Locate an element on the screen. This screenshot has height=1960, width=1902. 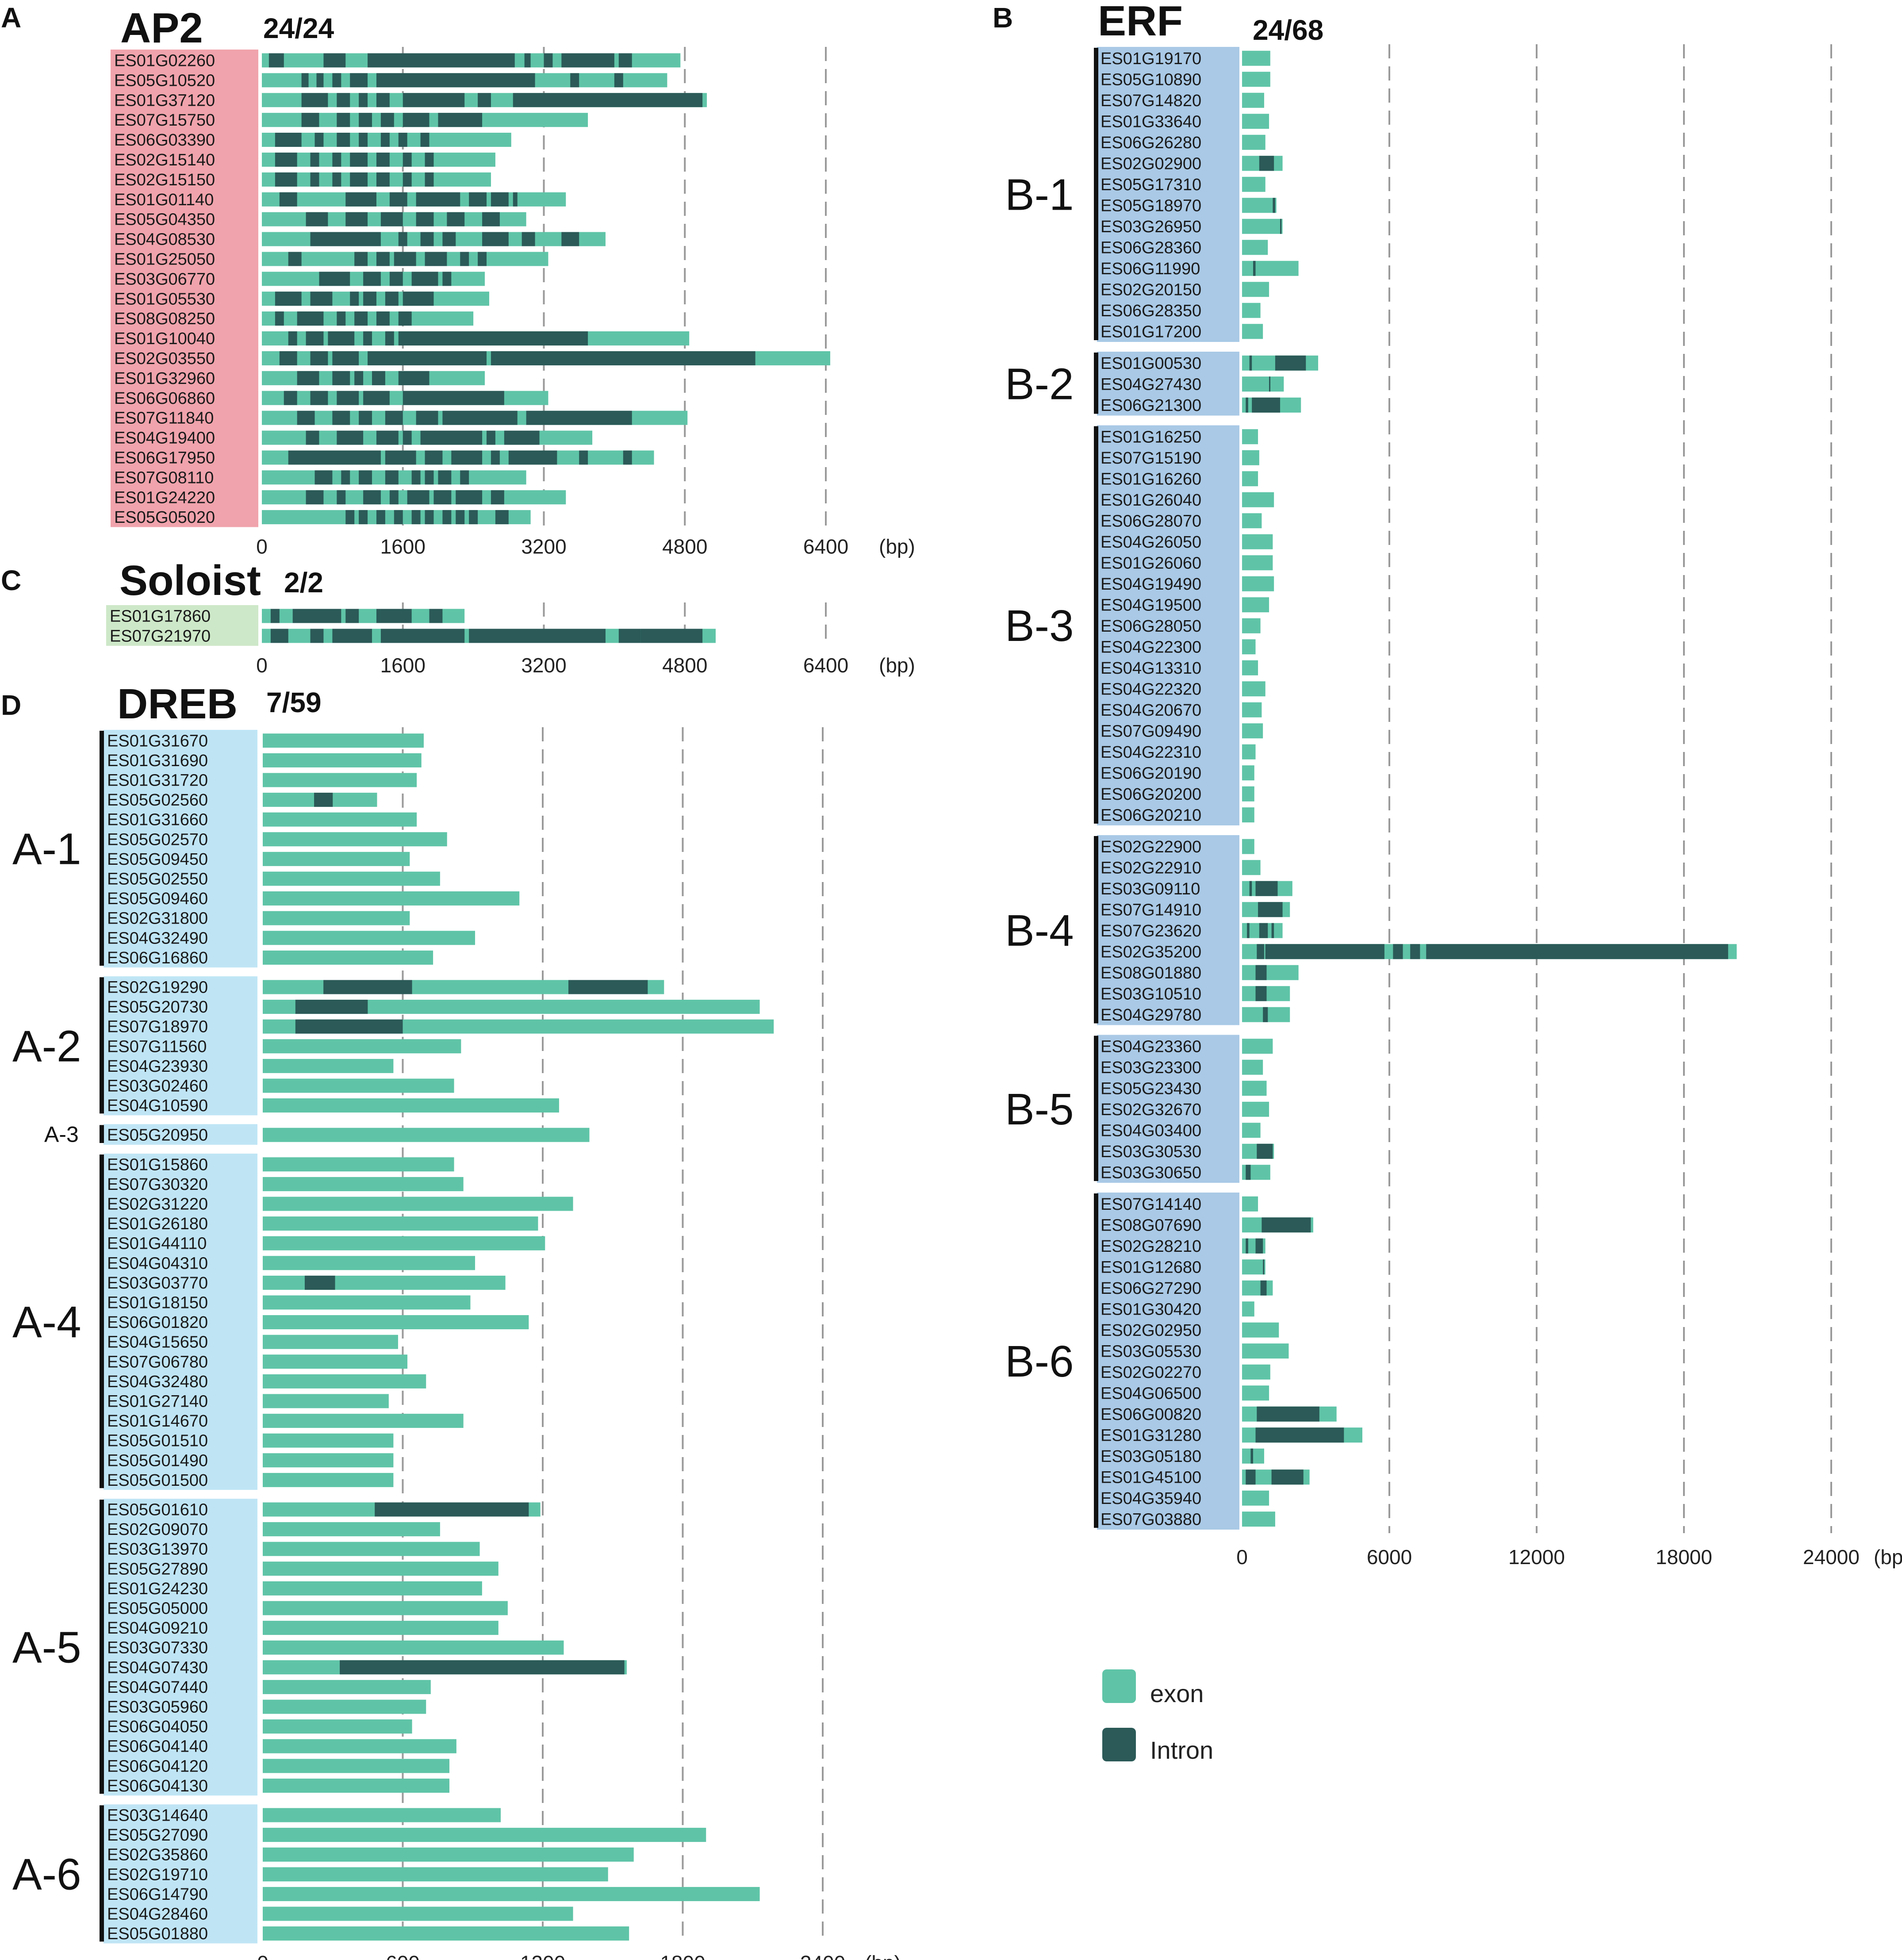
gene-label: ES07G23620 is located at coordinates (1151, 931).